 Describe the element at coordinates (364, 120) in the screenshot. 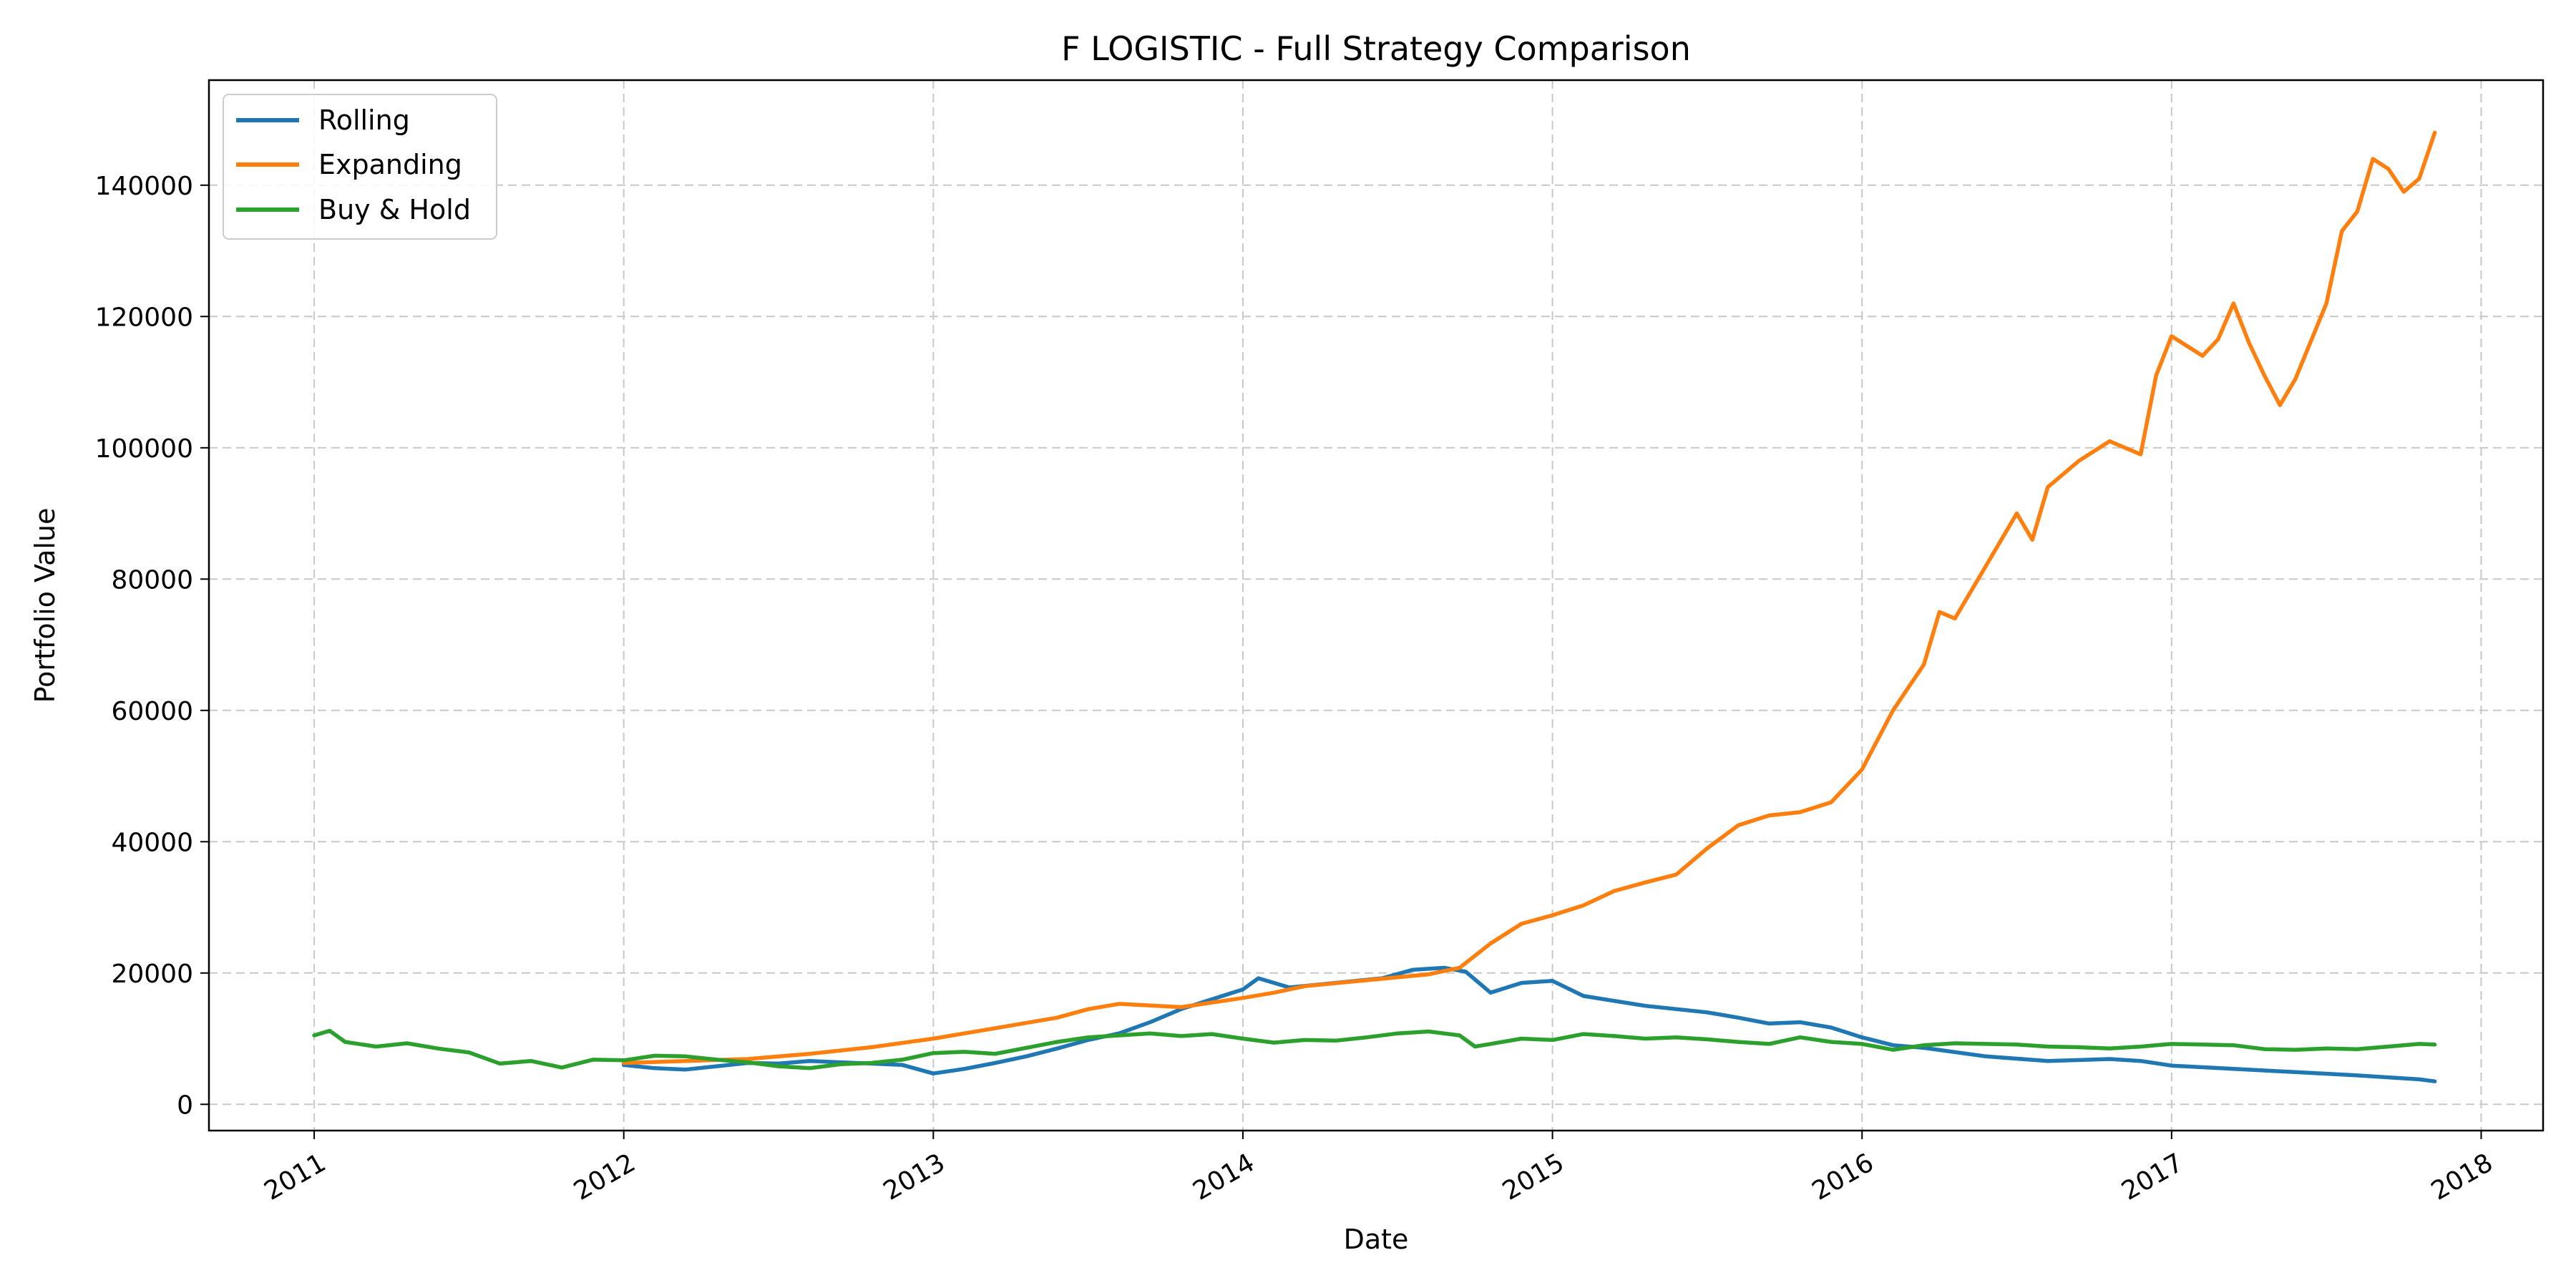

I see `legend-label-rolling: Rolling` at that location.